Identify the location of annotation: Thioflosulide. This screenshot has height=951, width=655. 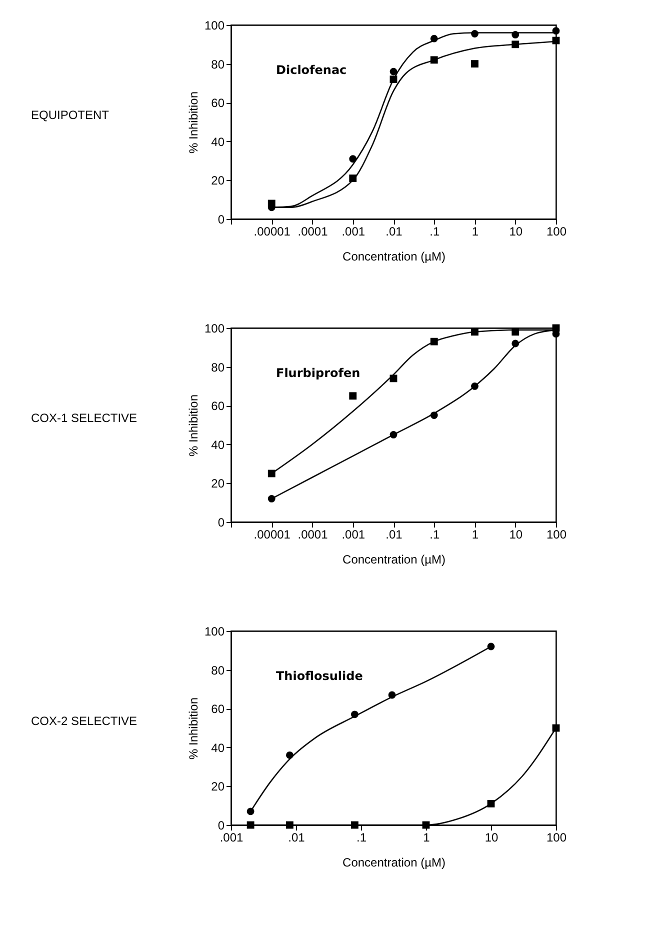
(319, 676).